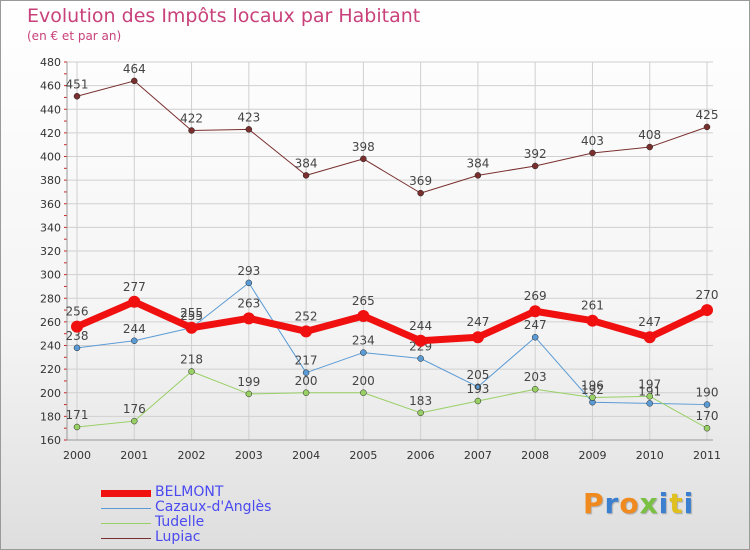  What do you see at coordinates (189, 492) in the screenshot?
I see `legend-label-belmont: BELMONT` at bounding box center [189, 492].